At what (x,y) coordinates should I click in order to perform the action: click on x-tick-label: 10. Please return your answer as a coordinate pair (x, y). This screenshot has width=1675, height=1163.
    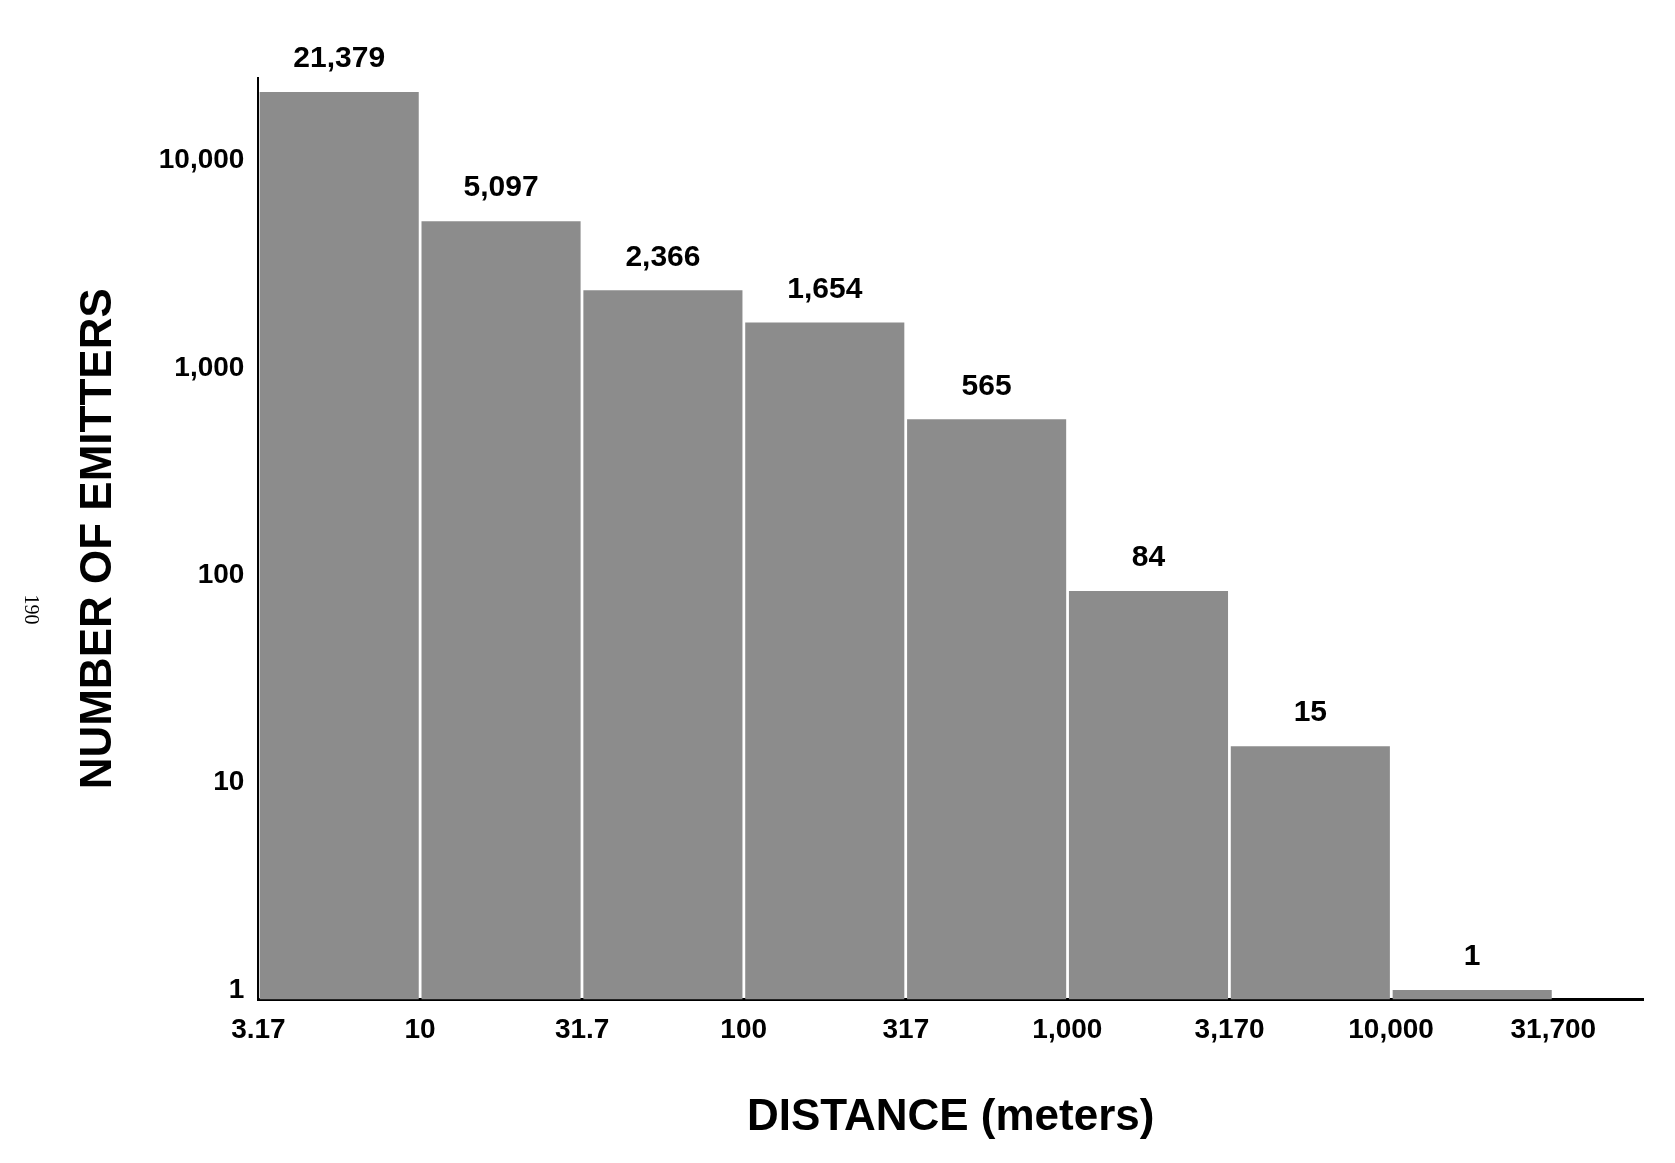
    Looking at the image, I should click on (420, 1029).